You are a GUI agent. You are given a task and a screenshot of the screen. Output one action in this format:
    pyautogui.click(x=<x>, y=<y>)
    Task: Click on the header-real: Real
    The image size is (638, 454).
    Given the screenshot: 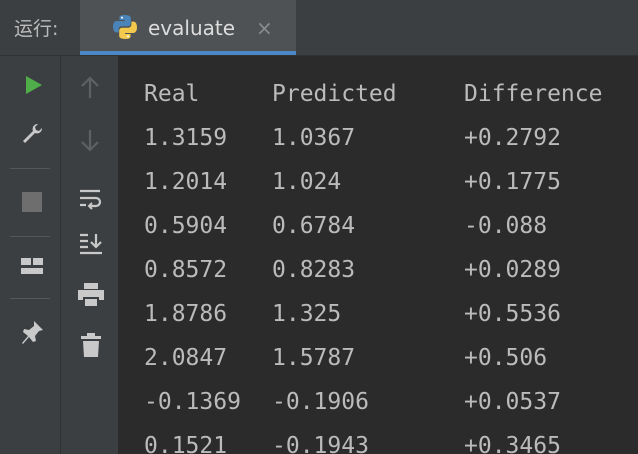 What is the action you would take?
    pyautogui.click(x=172, y=94)
    